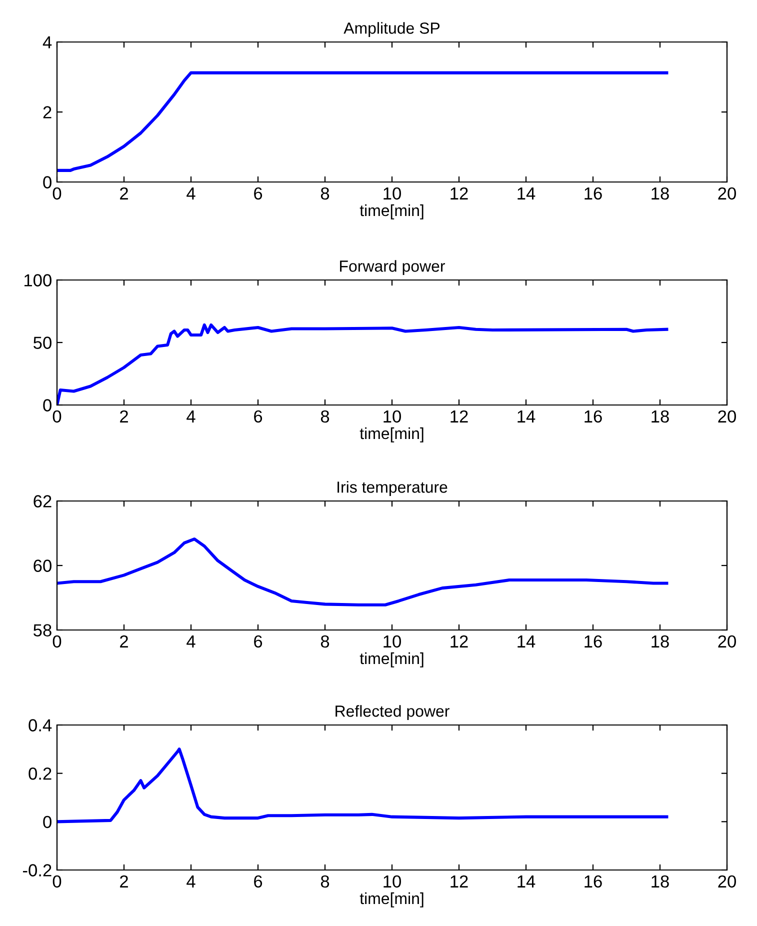 This screenshot has height=926, width=757. I want to click on y-tick-label: 0.4, so click(40, 725).